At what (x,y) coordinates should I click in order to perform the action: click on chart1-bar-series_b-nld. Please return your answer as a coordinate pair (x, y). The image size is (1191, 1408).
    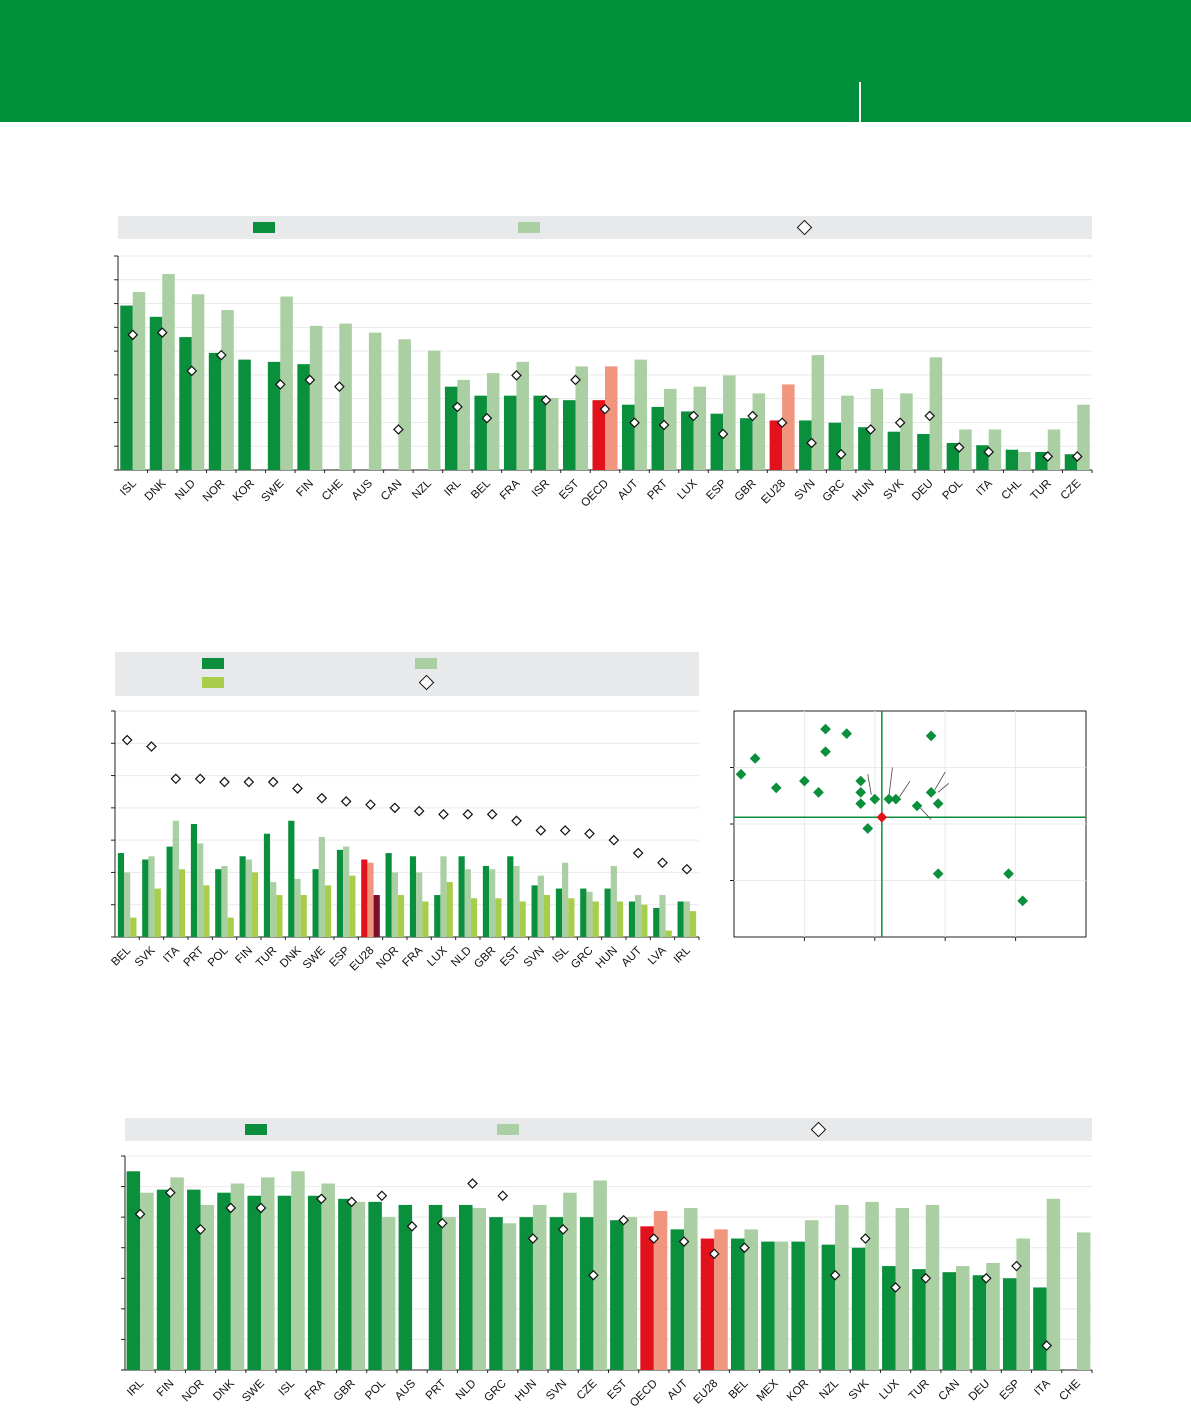
    Looking at the image, I should click on (198, 382).